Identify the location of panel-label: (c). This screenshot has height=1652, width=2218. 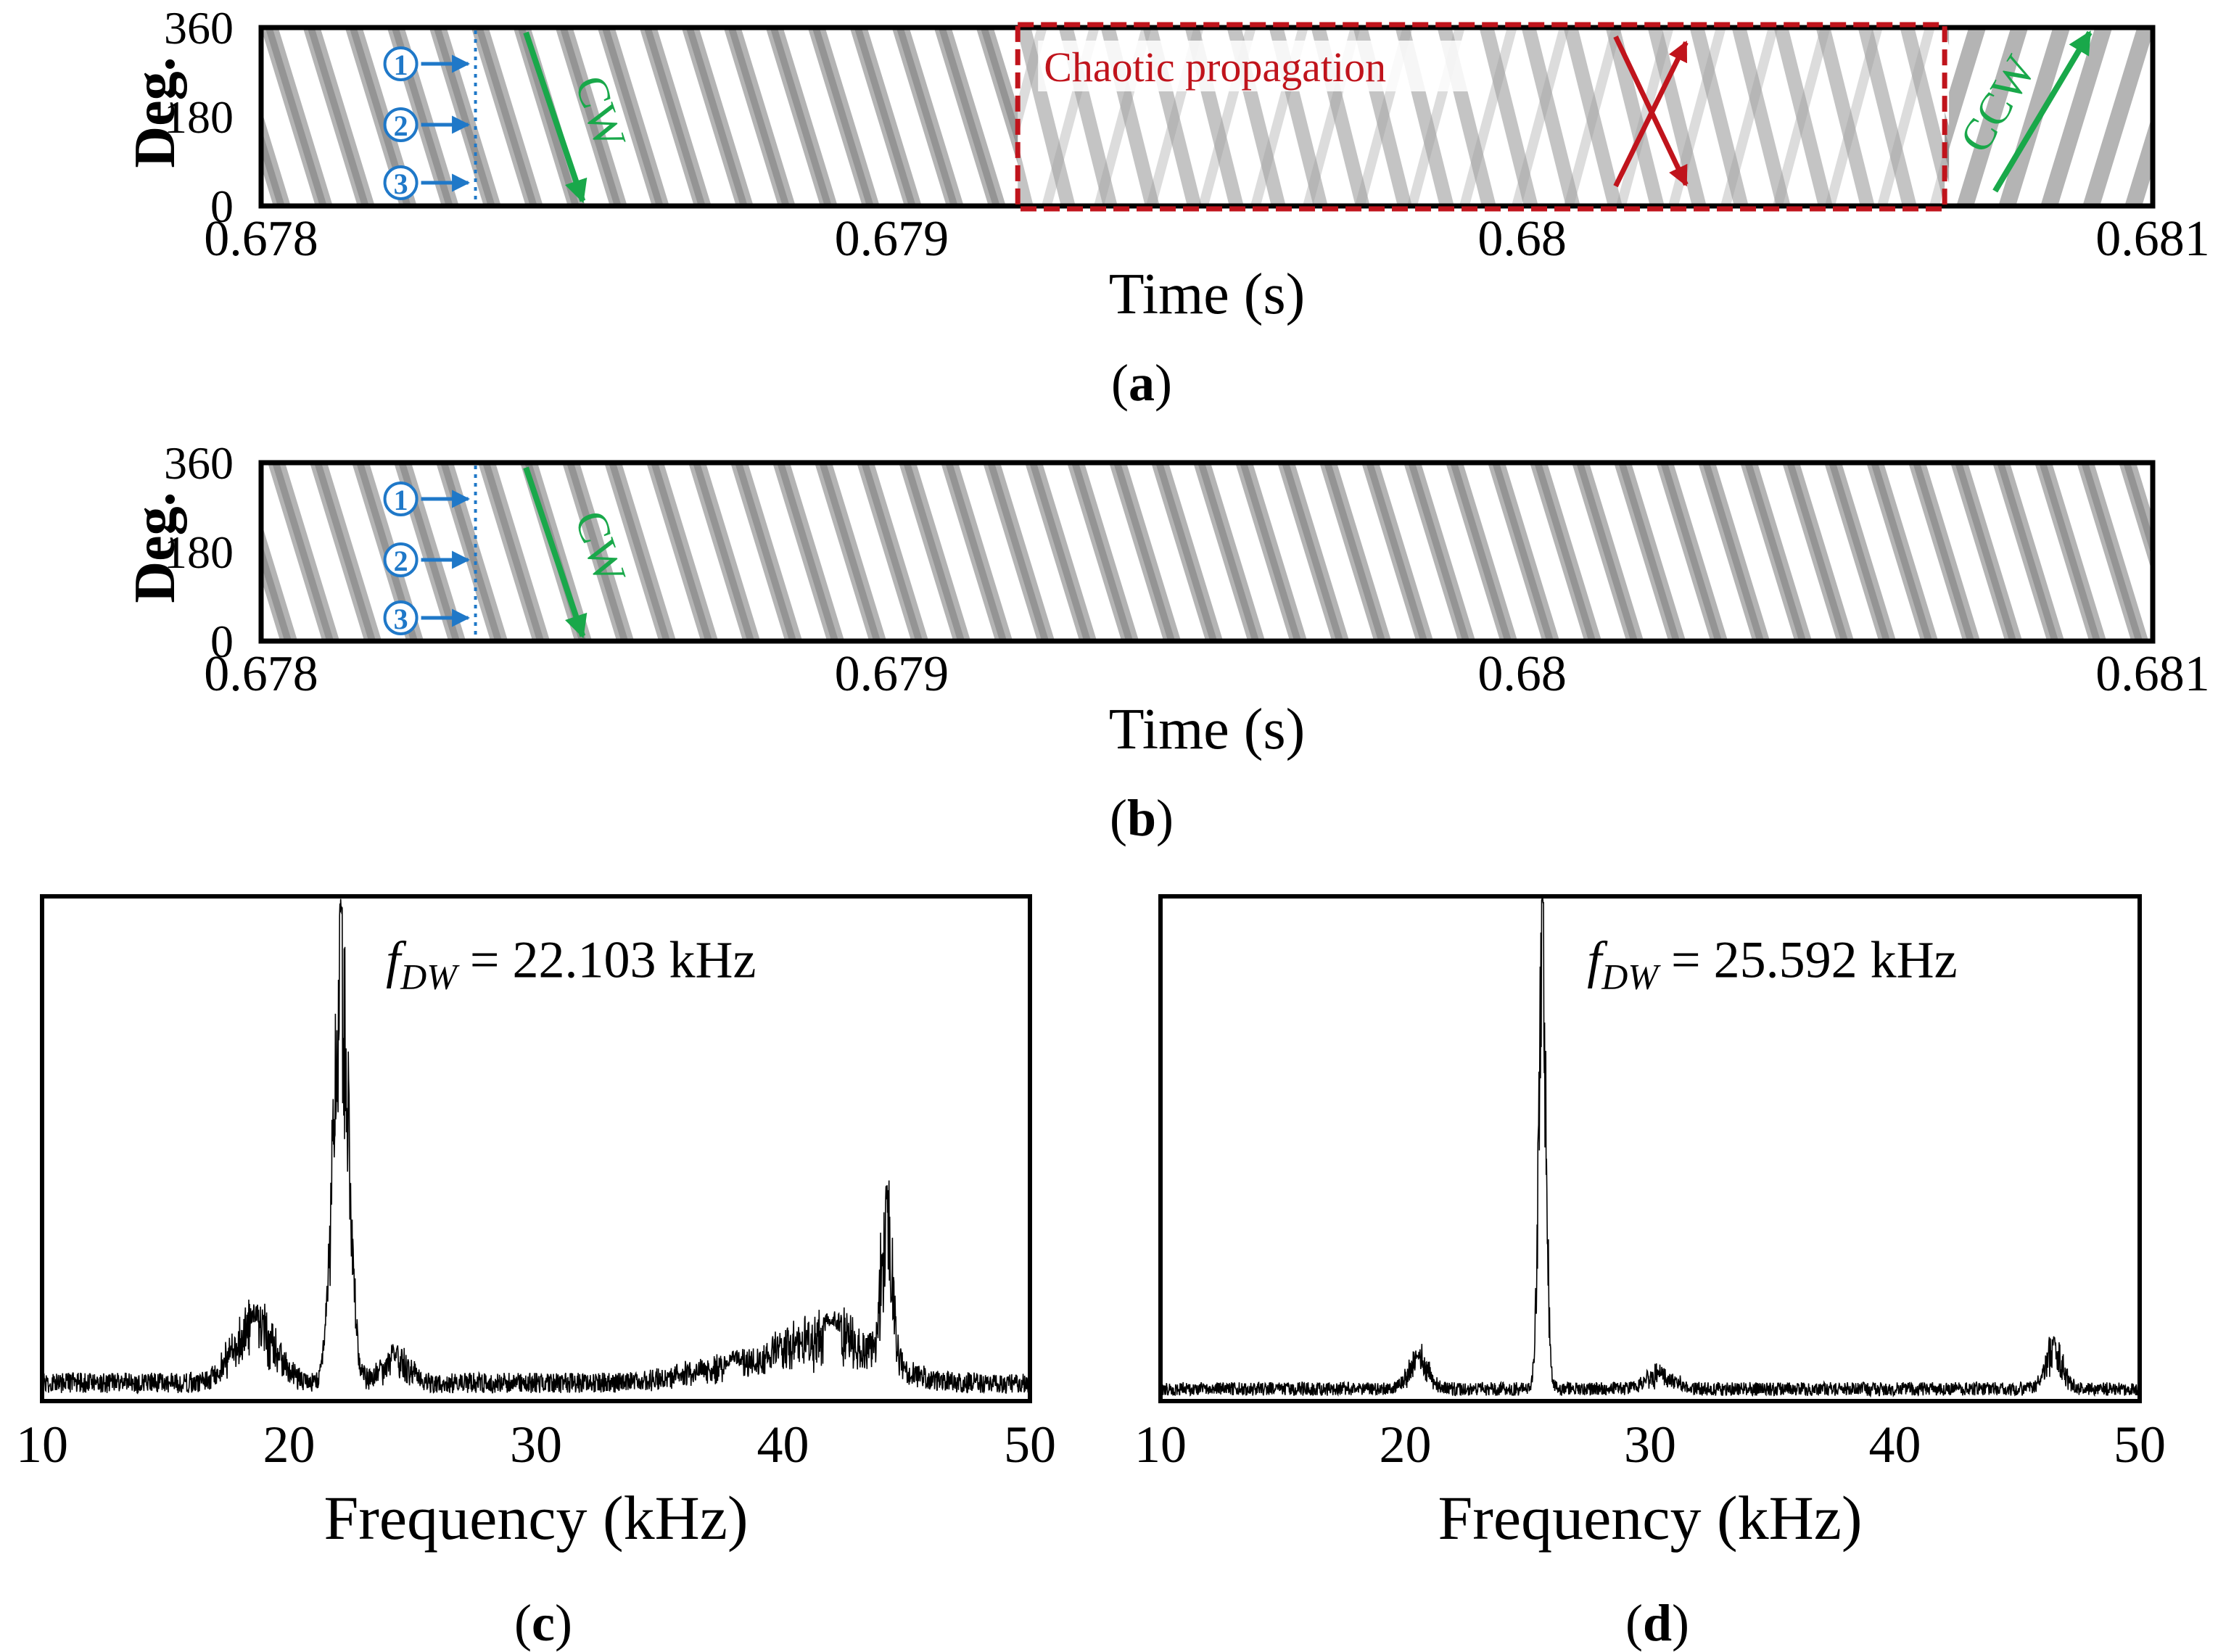
(543, 1623).